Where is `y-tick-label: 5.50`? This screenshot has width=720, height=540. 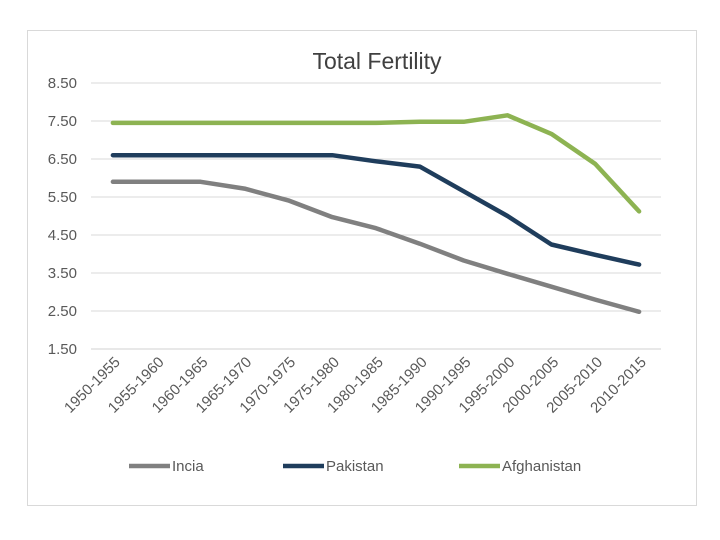 y-tick-label: 5.50 is located at coordinates (62, 197).